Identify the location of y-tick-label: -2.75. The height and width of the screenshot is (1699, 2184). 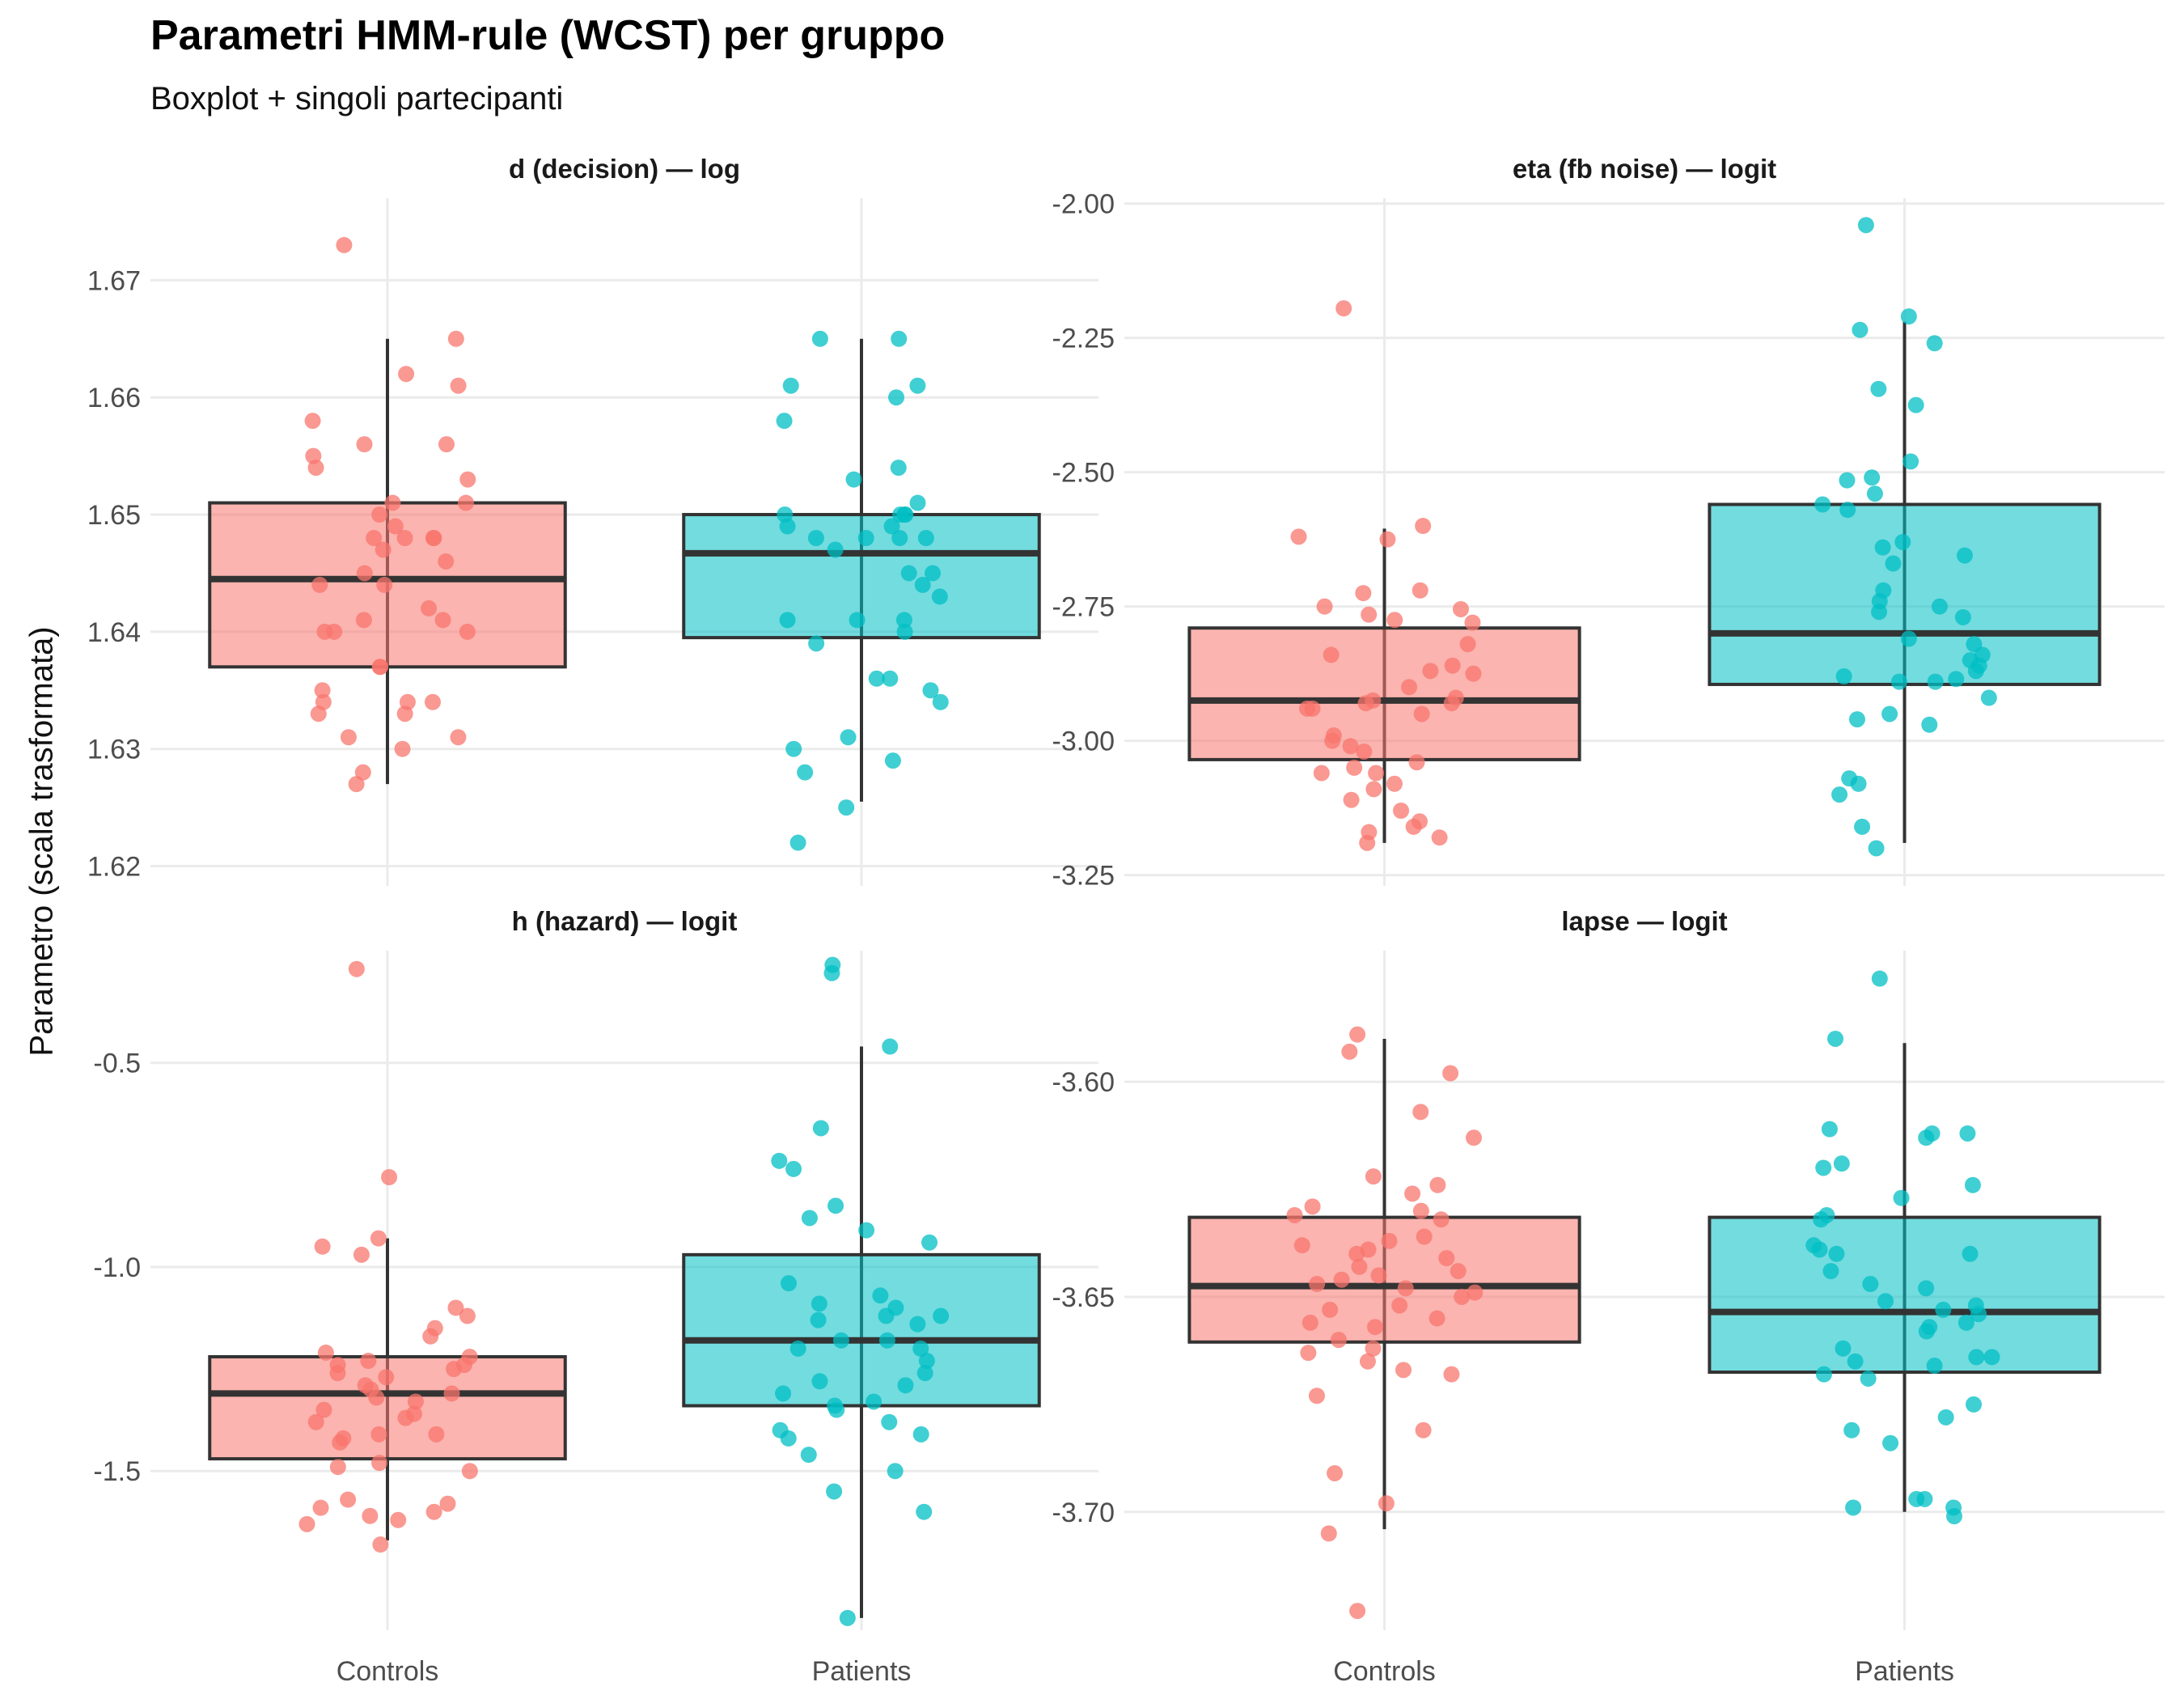
(1083, 607).